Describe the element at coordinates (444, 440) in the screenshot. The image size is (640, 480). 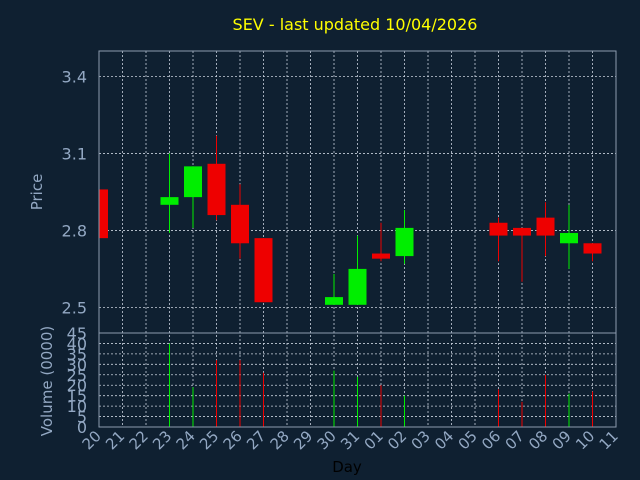
I see `x-tick-label: 04` at that location.